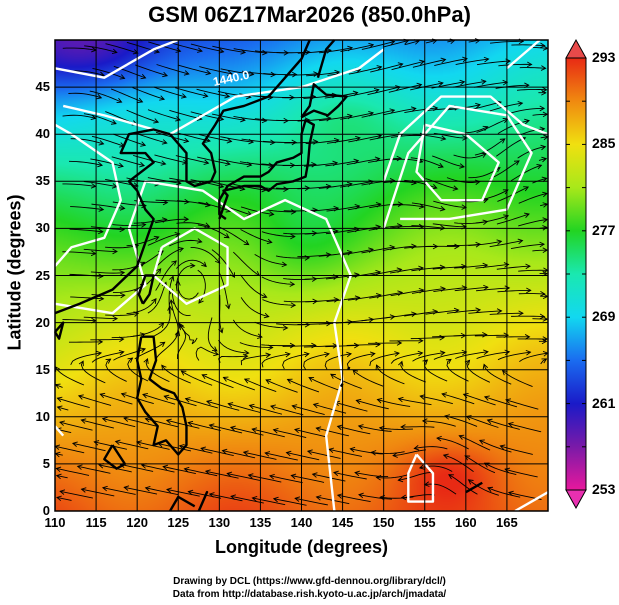 Image resolution: width=619 pixels, height=605 pixels. I want to click on colorbar, so click(576, 274).